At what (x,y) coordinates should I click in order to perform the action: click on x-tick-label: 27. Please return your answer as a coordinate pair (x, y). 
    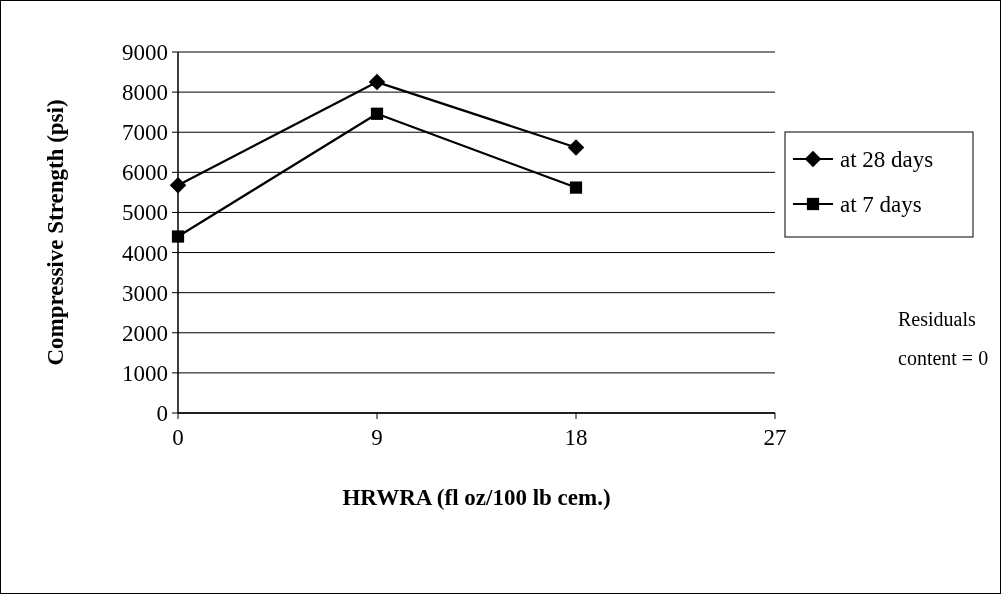
    Looking at the image, I should click on (775, 437).